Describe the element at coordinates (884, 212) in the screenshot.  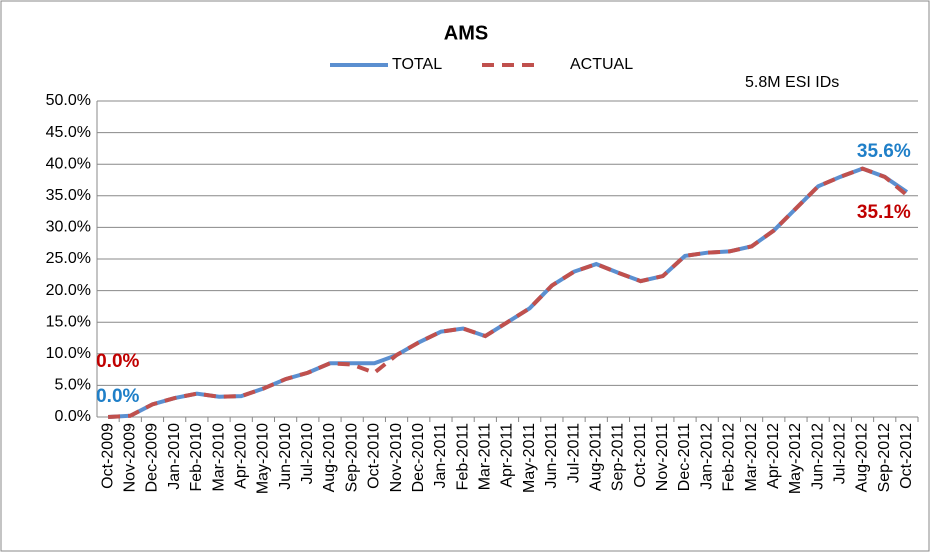
I see `data-label: 35.1%` at that location.